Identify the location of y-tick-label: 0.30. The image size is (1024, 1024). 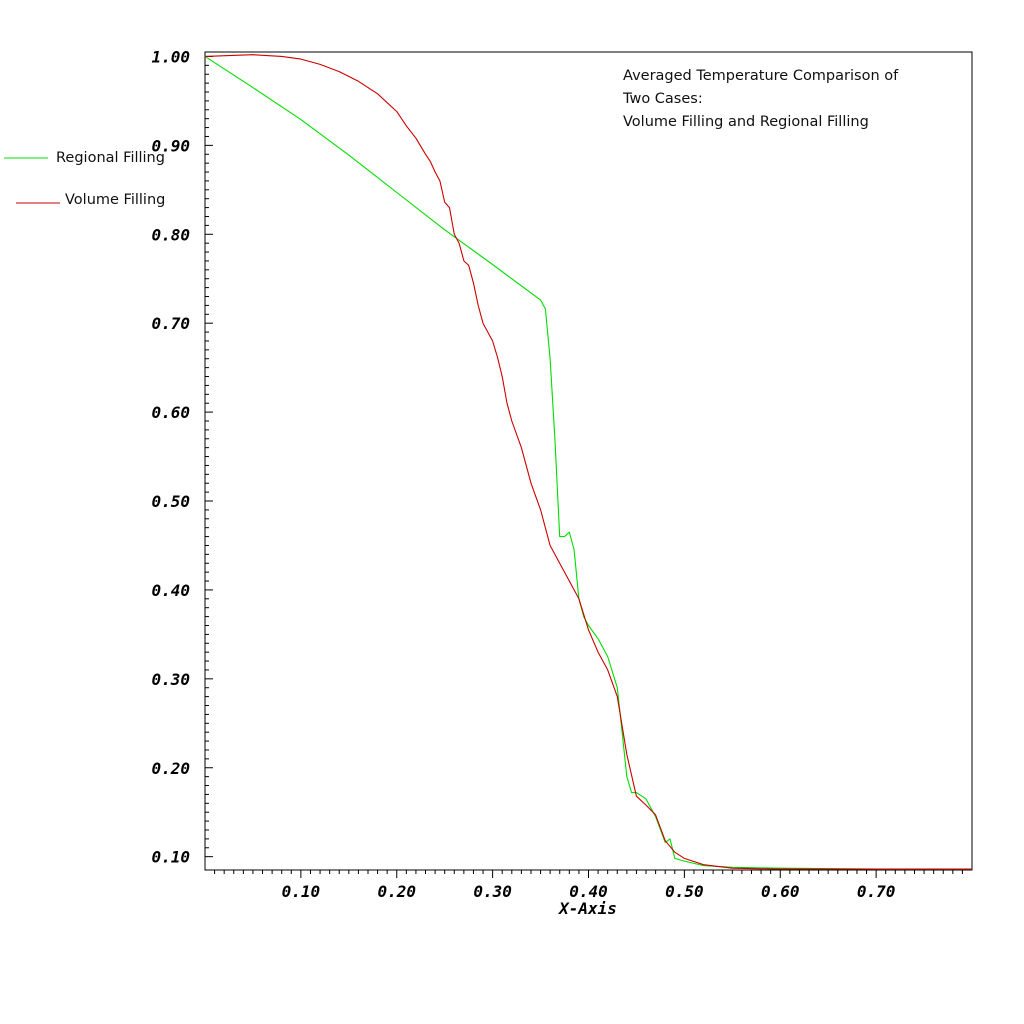
(170, 679).